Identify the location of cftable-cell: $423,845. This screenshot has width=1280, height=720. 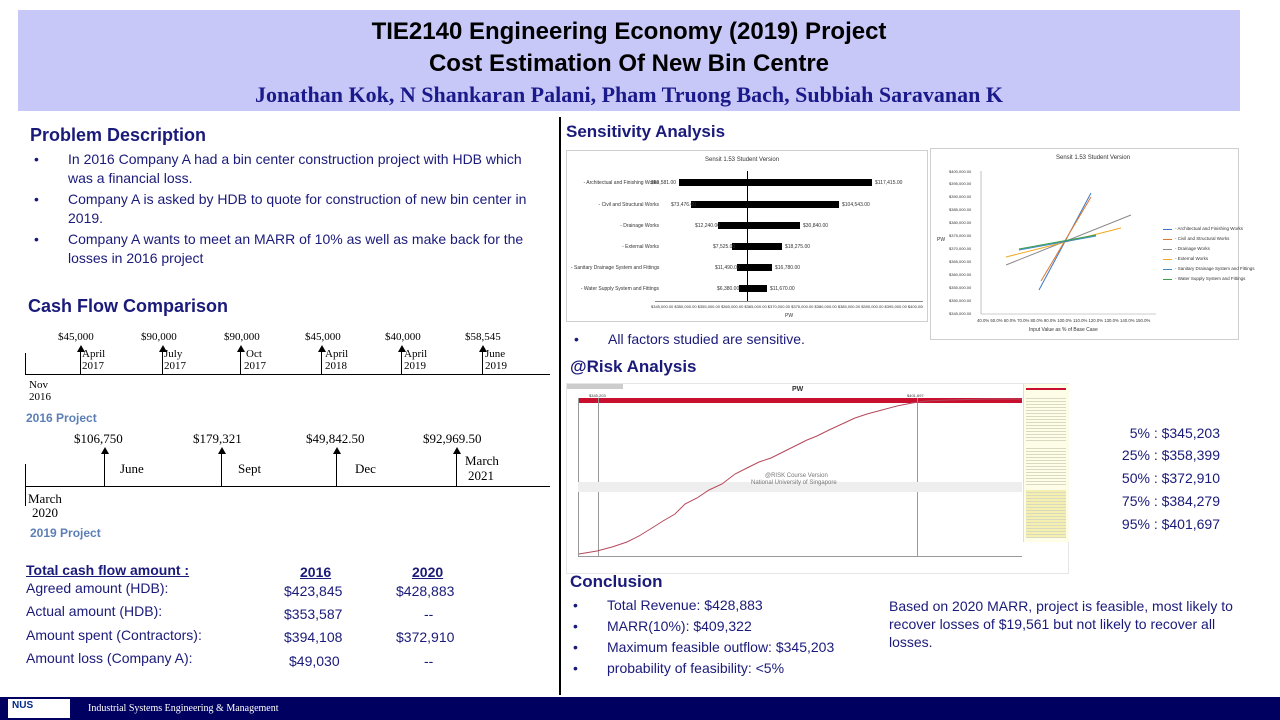
(313, 591).